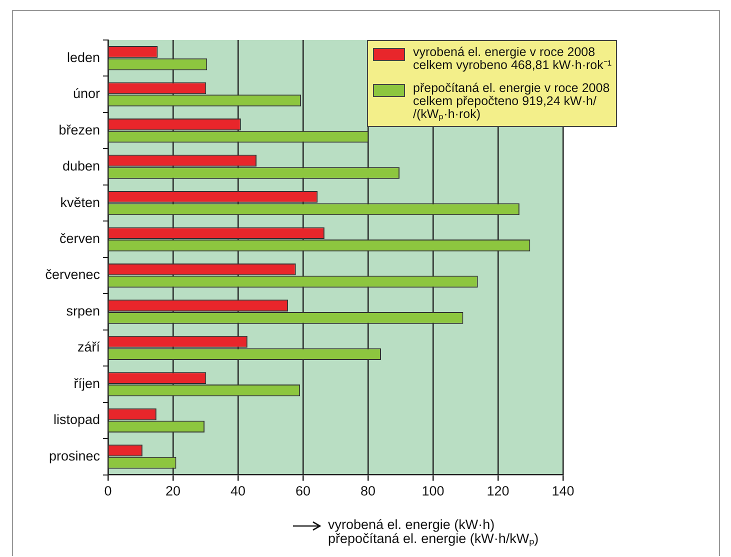 The height and width of the screenshot is (557, 731). Describe the element at coordinates (79, 130) in the screenshot. I see `y-tick-label: březen` at that location.